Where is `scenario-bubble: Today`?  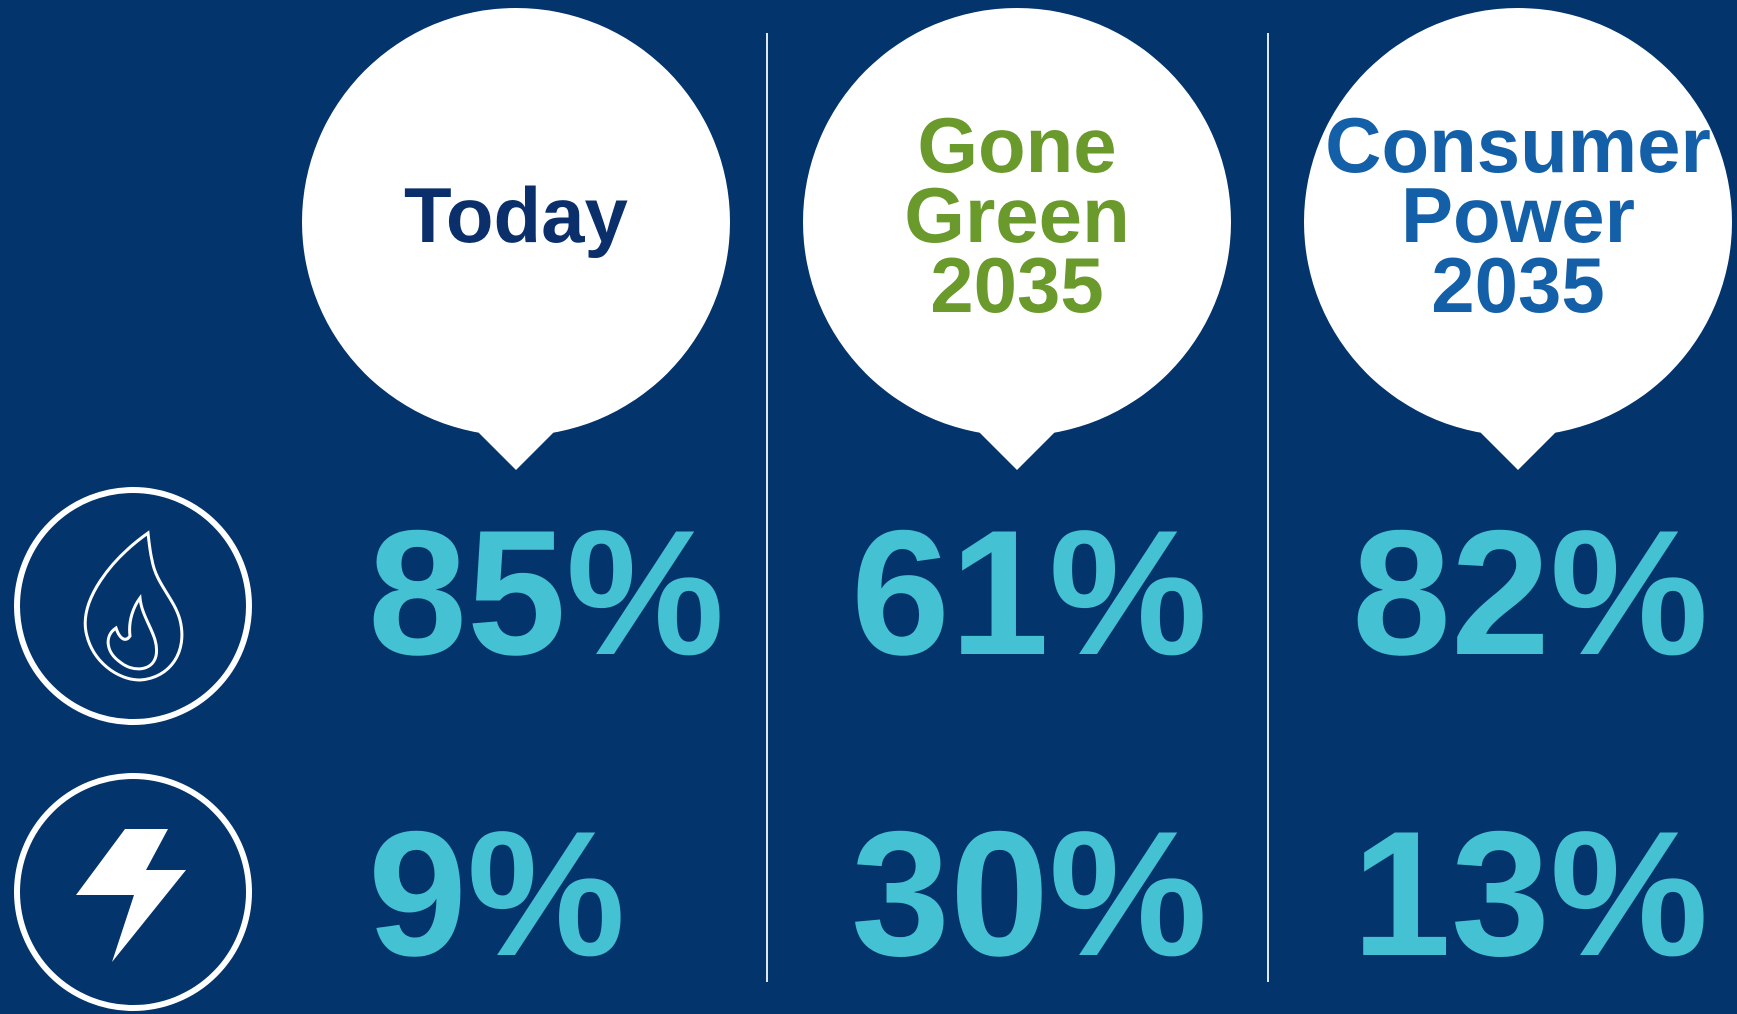 scenario-bubble: Today is located at coordinates (516, 239).